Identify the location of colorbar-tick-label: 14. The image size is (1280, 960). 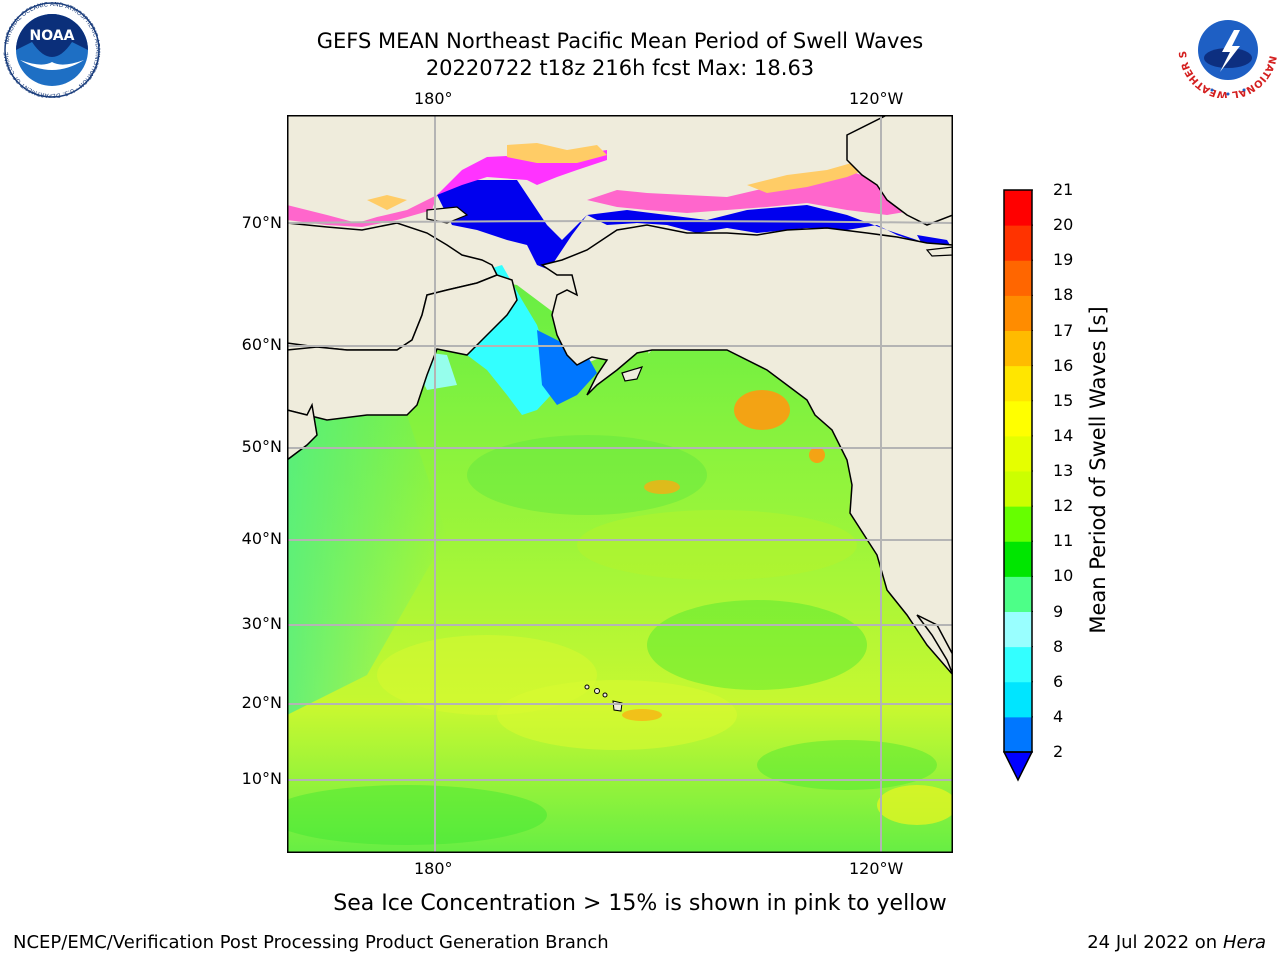
(1063, 435).